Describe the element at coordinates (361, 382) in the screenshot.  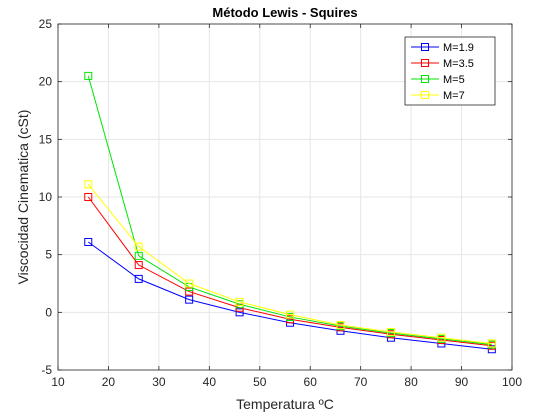
I see `x-tick-label: 70` at that location.